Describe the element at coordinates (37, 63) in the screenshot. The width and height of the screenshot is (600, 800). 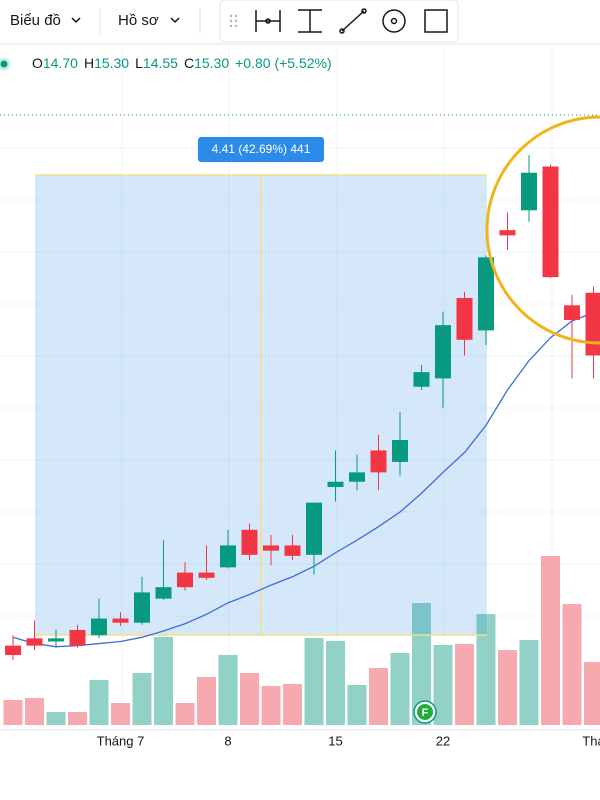
I see `legend-key: O` at that location.